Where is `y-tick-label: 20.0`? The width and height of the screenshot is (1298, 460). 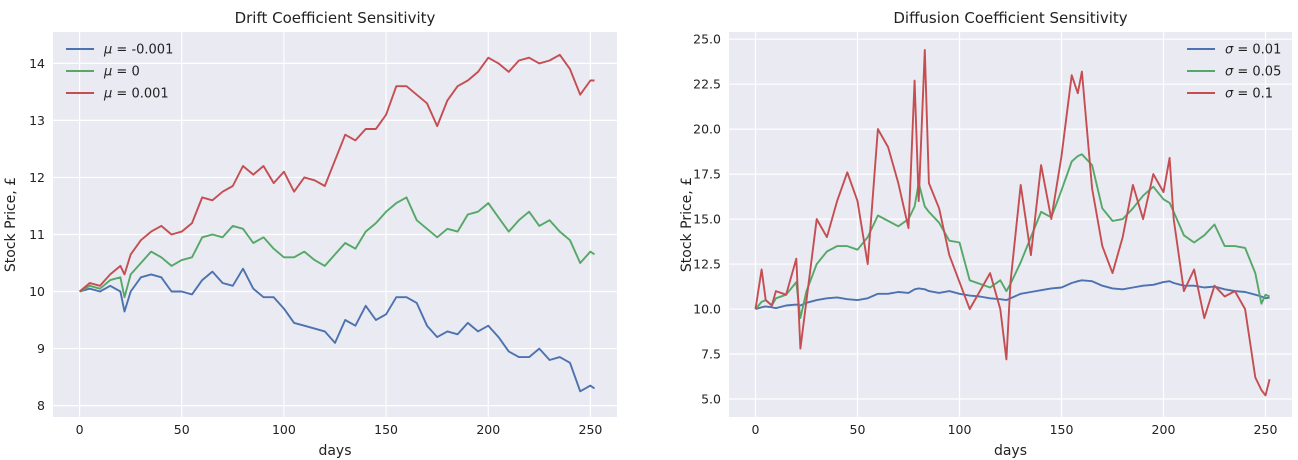 y-tick-label: 20.0 is located at coordinates (707, 129).